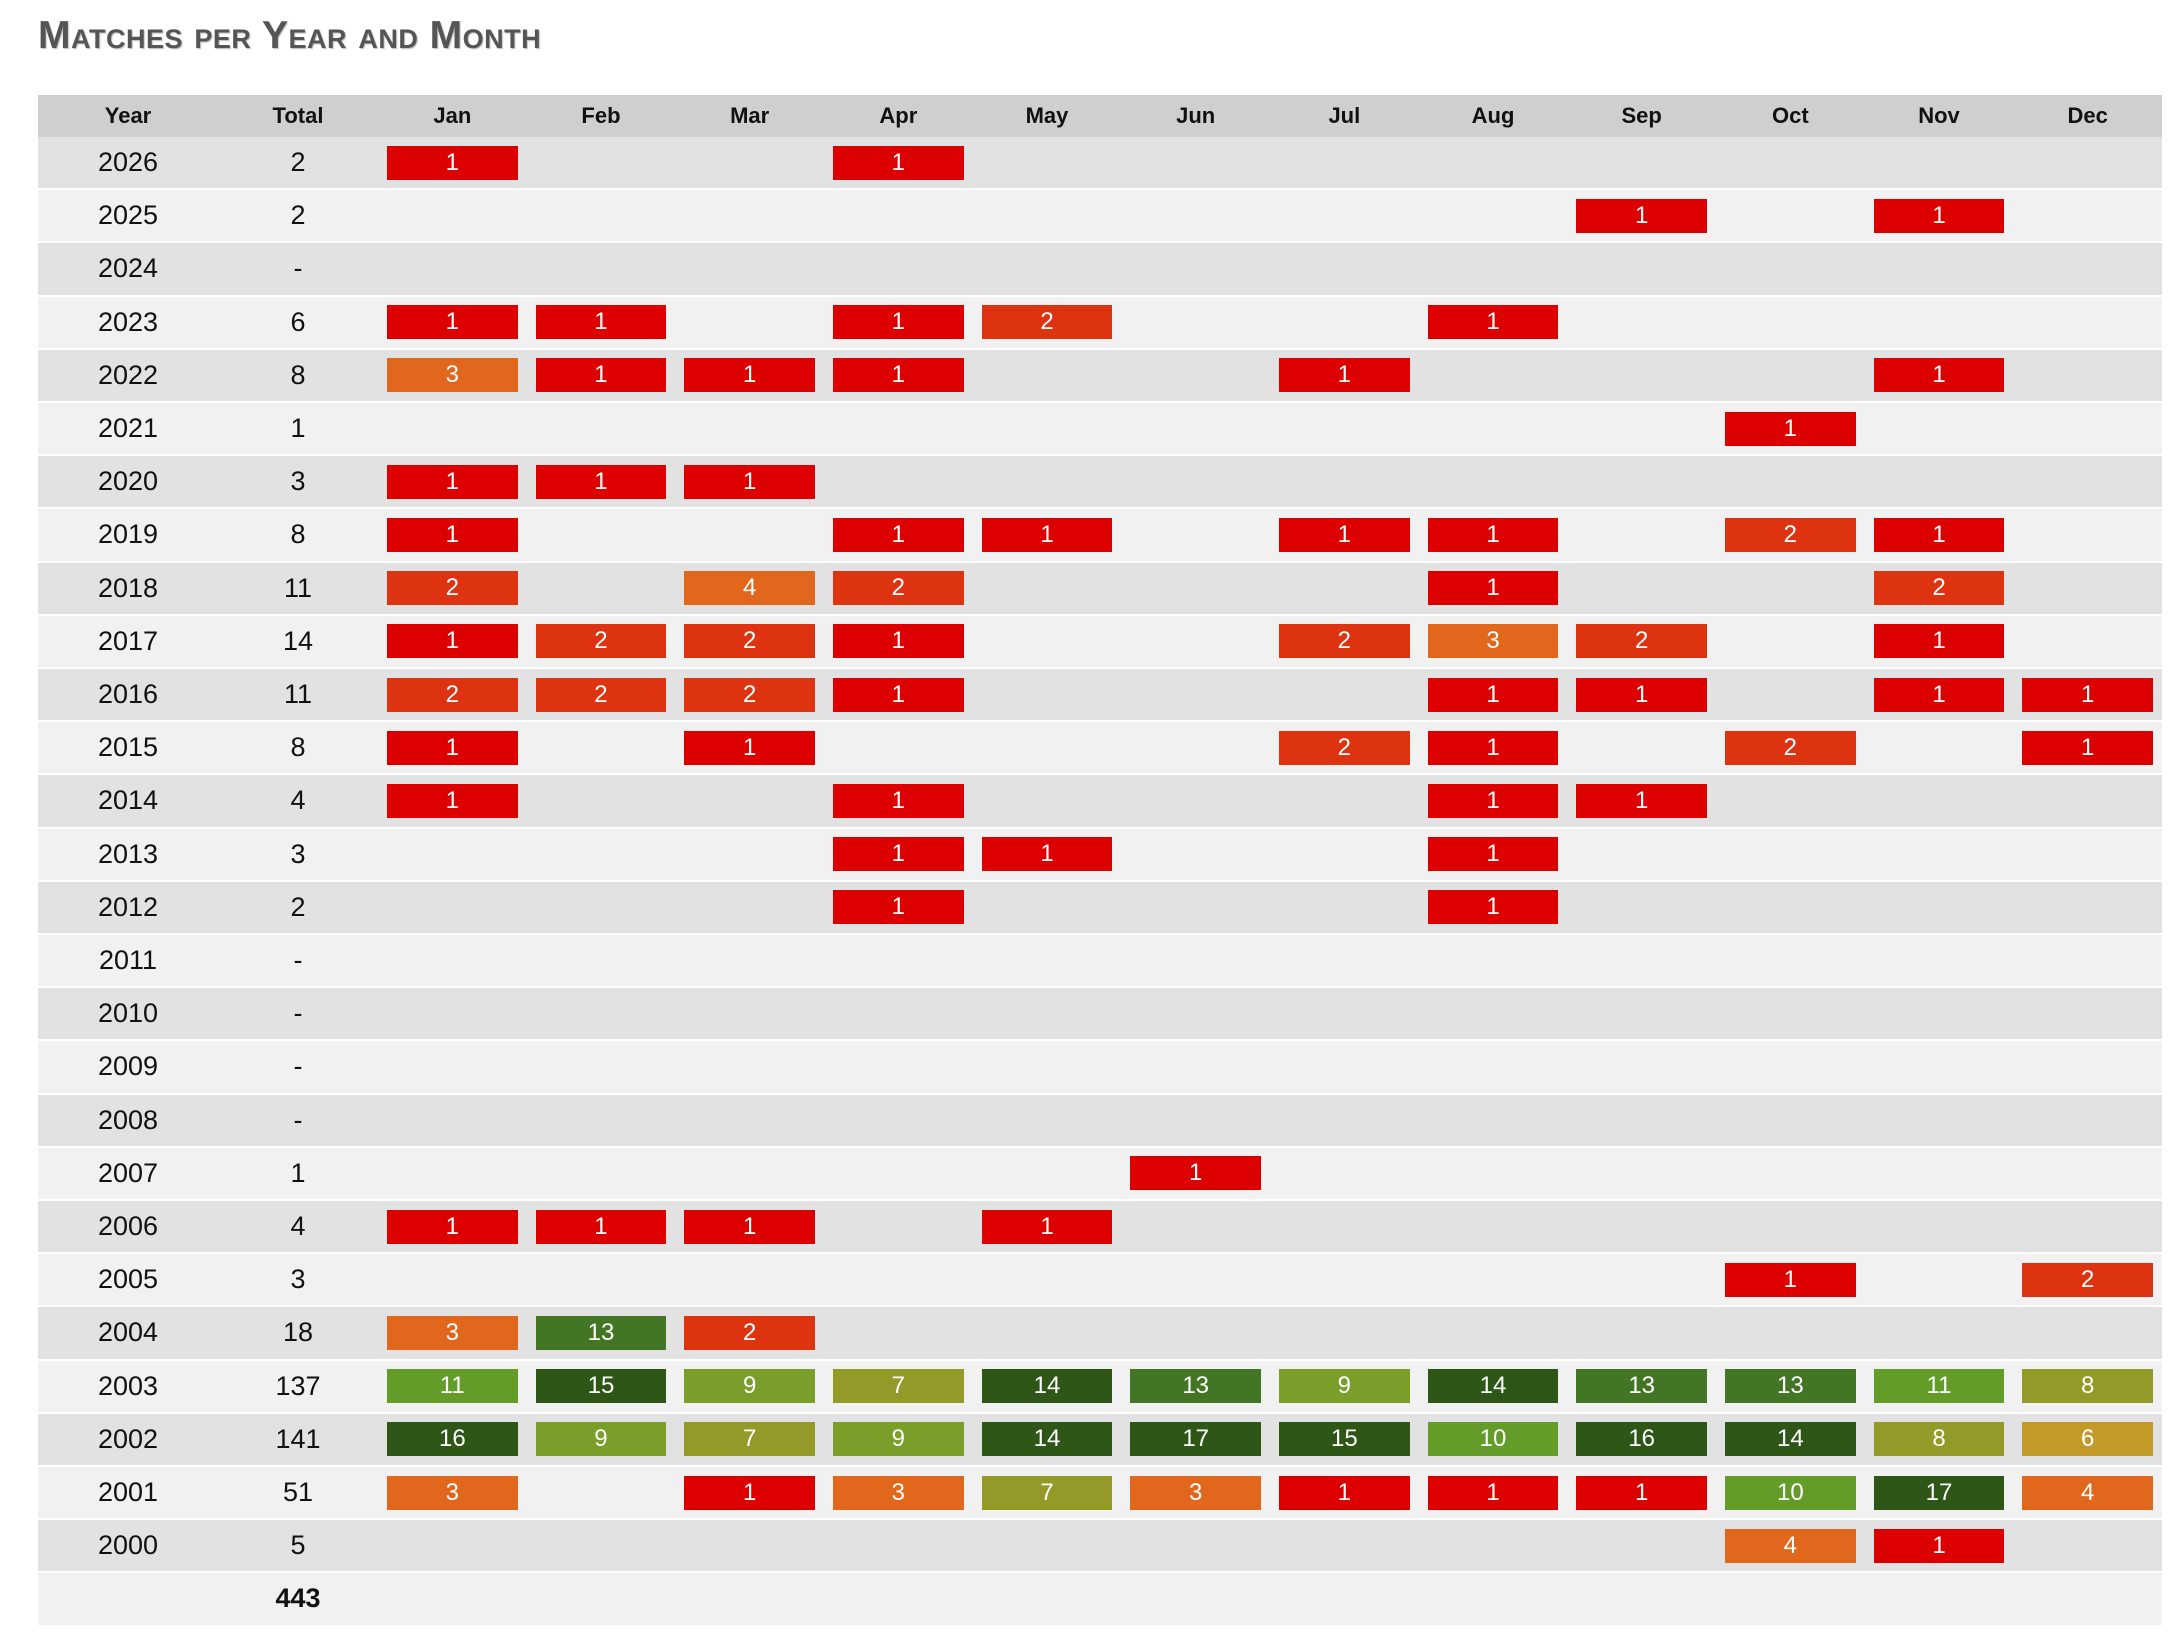 The height and width of the screenshot is (1650, 2180). I want to click on year-total: 8, so click(298, 534).